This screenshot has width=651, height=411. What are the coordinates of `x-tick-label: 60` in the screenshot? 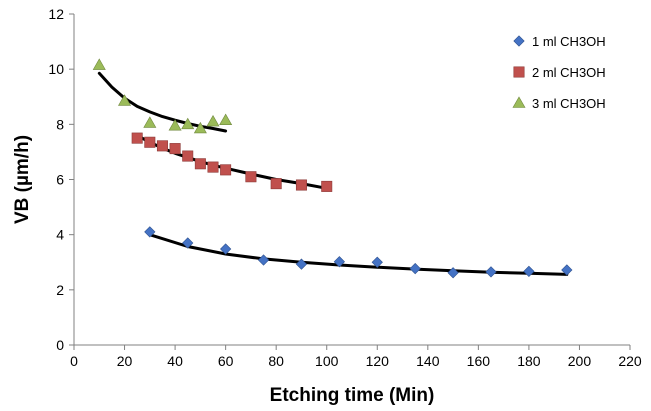 It's located at (226, 361).